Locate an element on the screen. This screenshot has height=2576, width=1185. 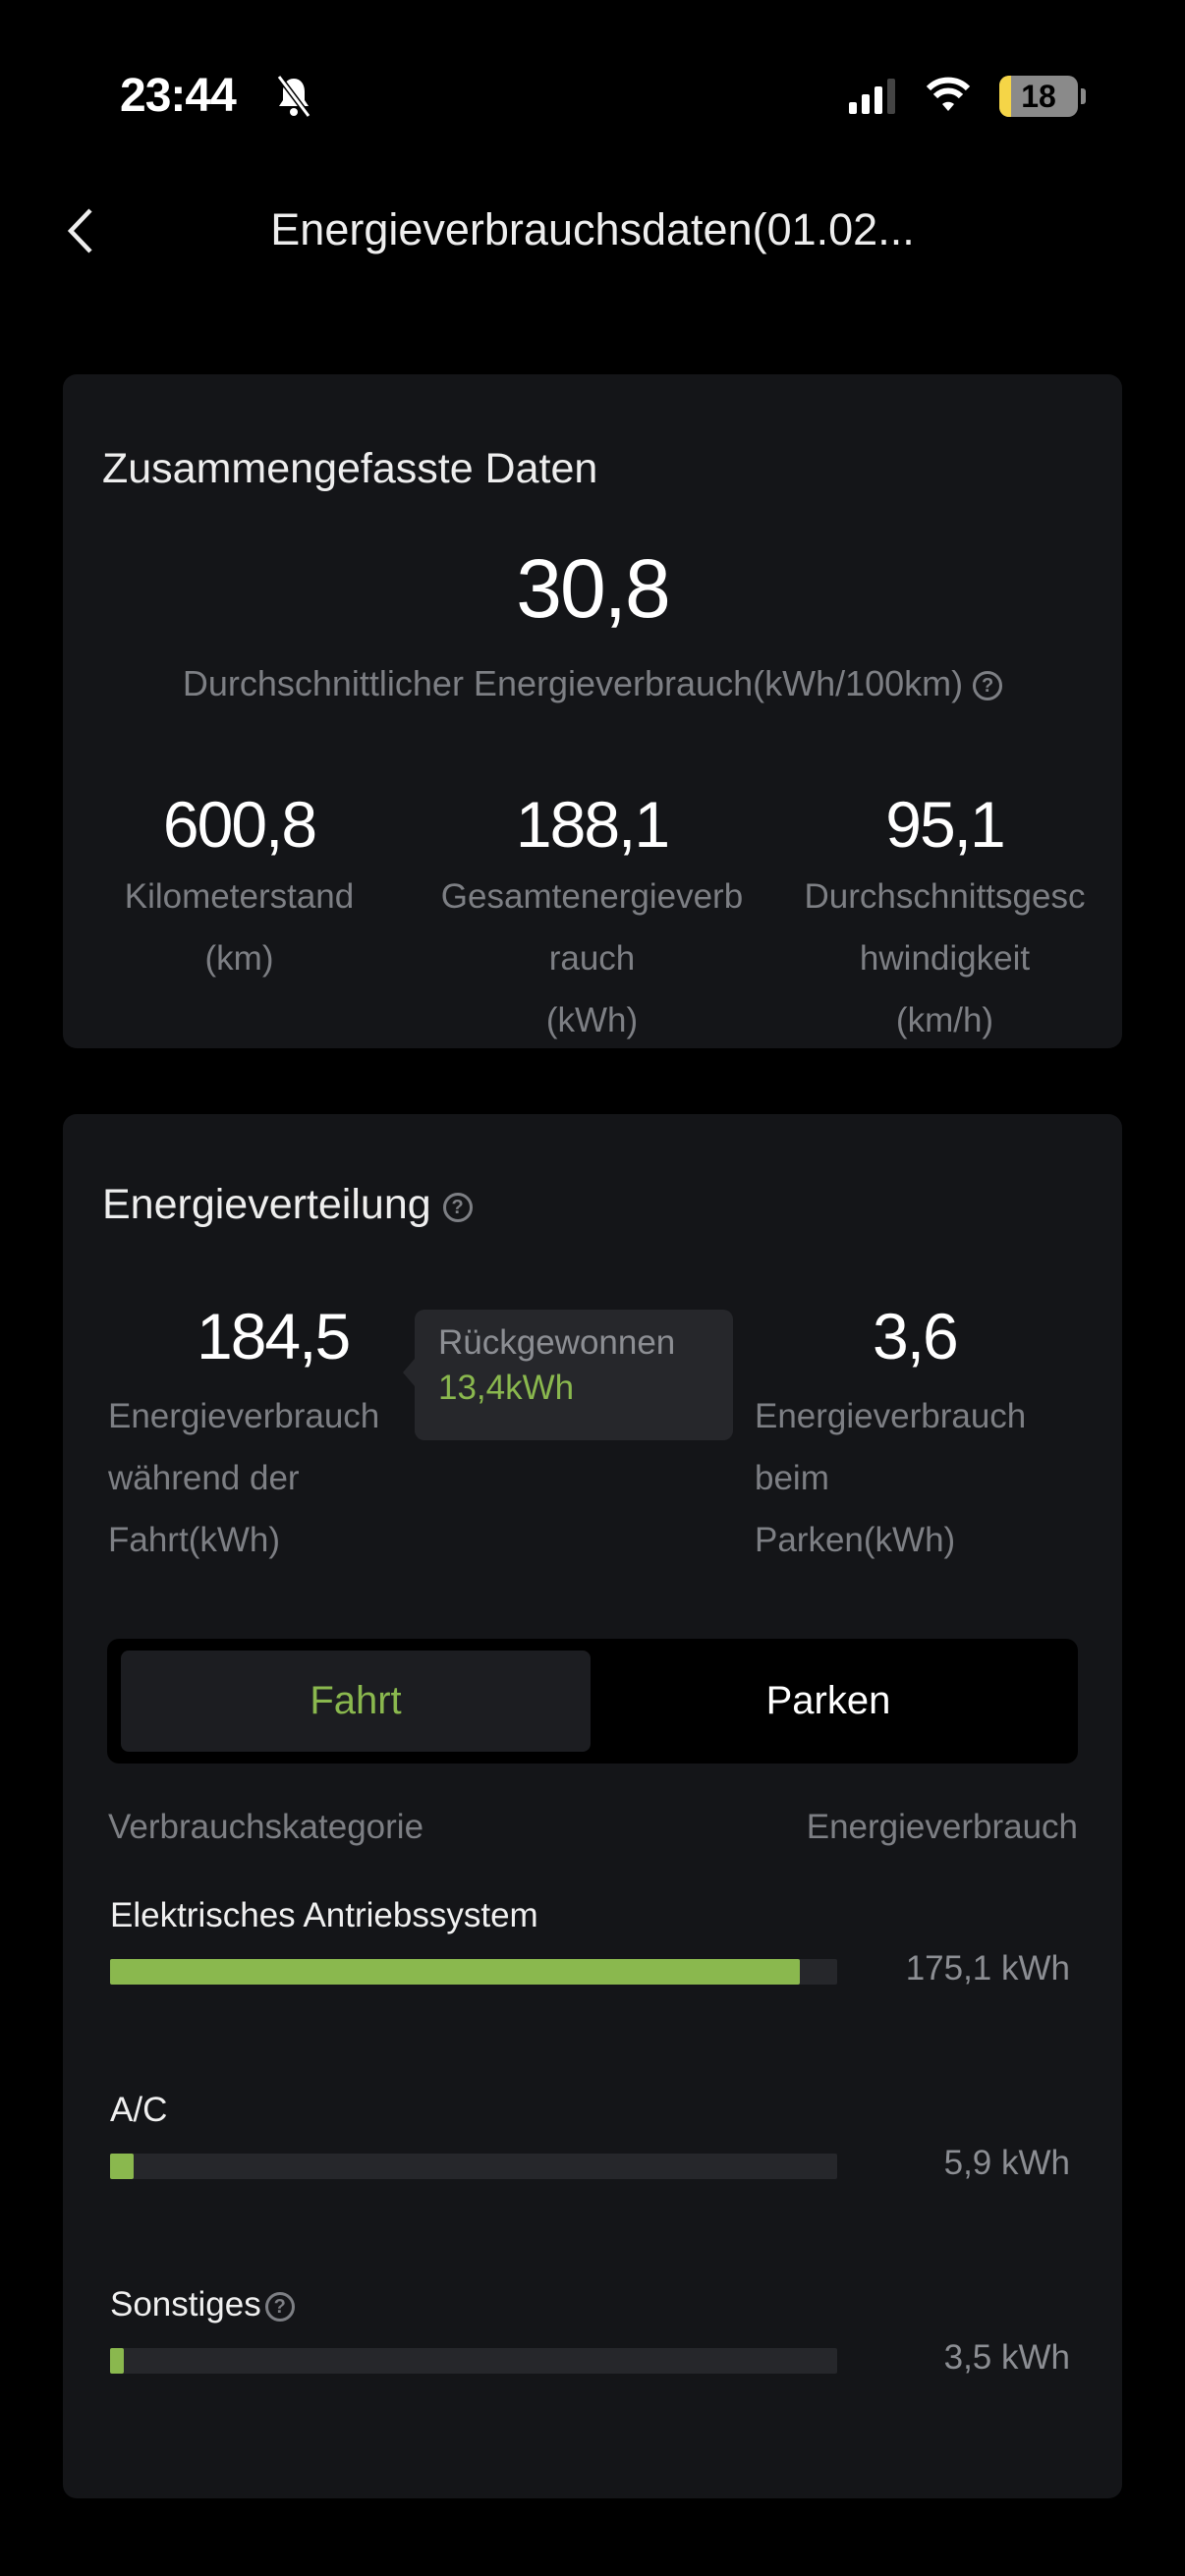
category-value: 3,5 kWh is located at coordinates (1007, 2357).